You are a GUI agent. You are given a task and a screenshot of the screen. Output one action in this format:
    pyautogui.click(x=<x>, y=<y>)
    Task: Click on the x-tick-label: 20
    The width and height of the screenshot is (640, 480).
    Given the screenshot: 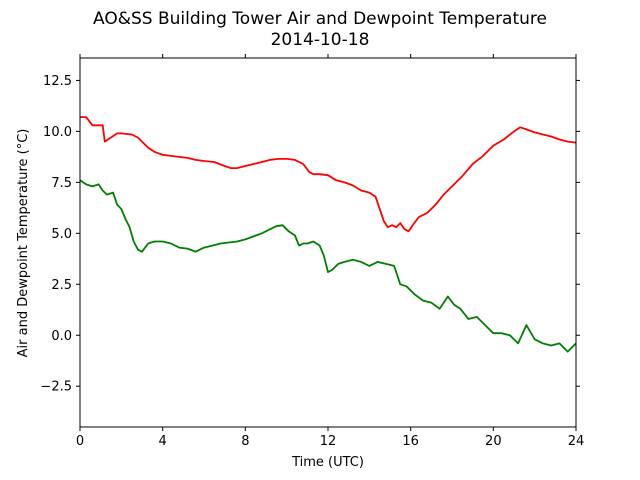 What is the action you would take?
    pyautogui.click(x=493, y=441)
    